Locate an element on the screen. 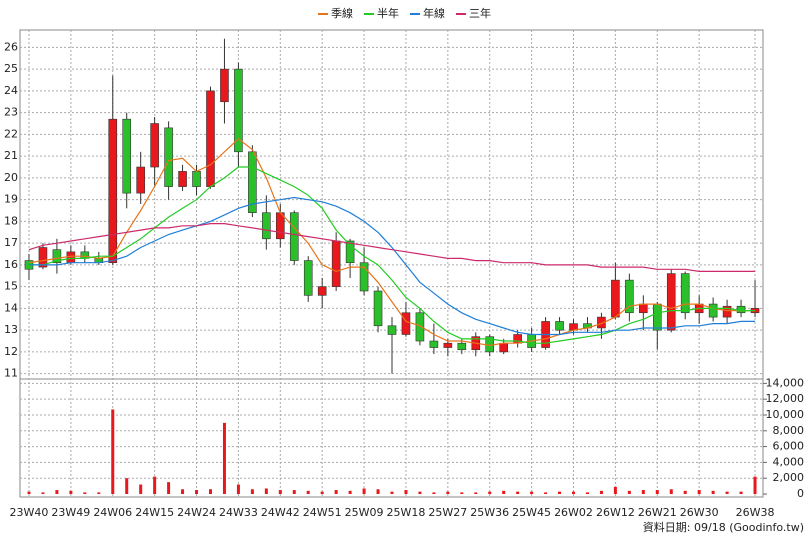 The image size is (808, 540). y-tick-label: 18 is located at coordinates (11, 220).